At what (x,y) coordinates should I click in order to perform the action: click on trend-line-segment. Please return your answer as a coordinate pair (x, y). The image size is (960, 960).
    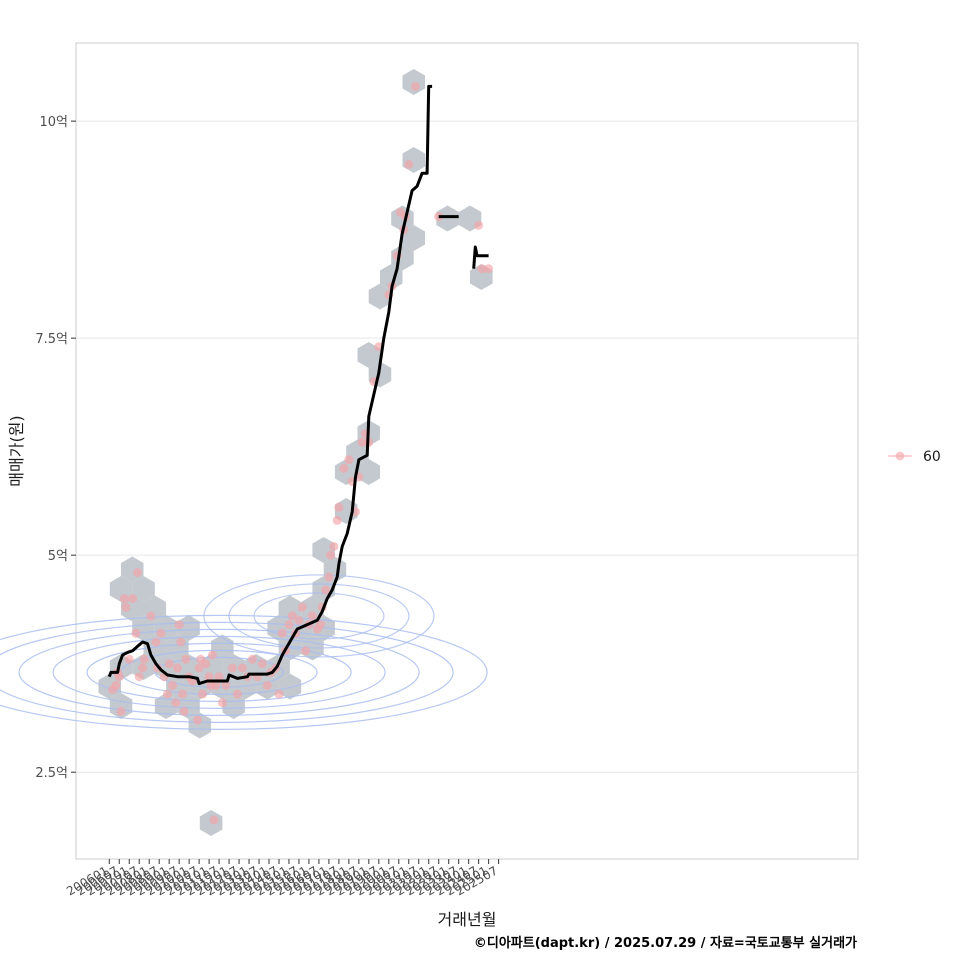
    Looking at the image, I should click on (480, 257).